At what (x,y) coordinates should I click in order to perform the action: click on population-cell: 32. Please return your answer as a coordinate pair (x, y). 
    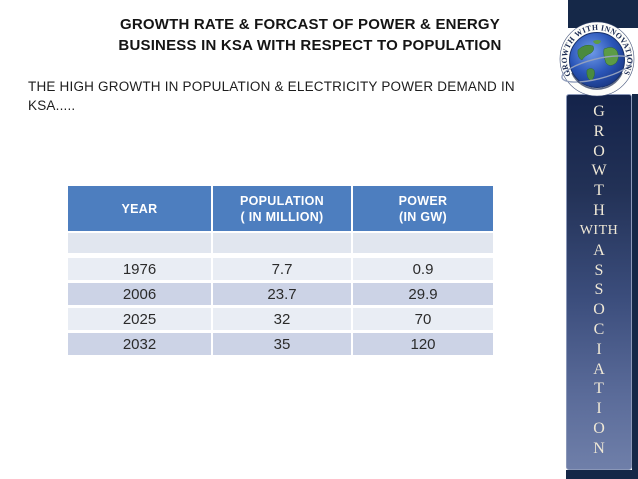
    Looking at the image, I should click on (282, 319).